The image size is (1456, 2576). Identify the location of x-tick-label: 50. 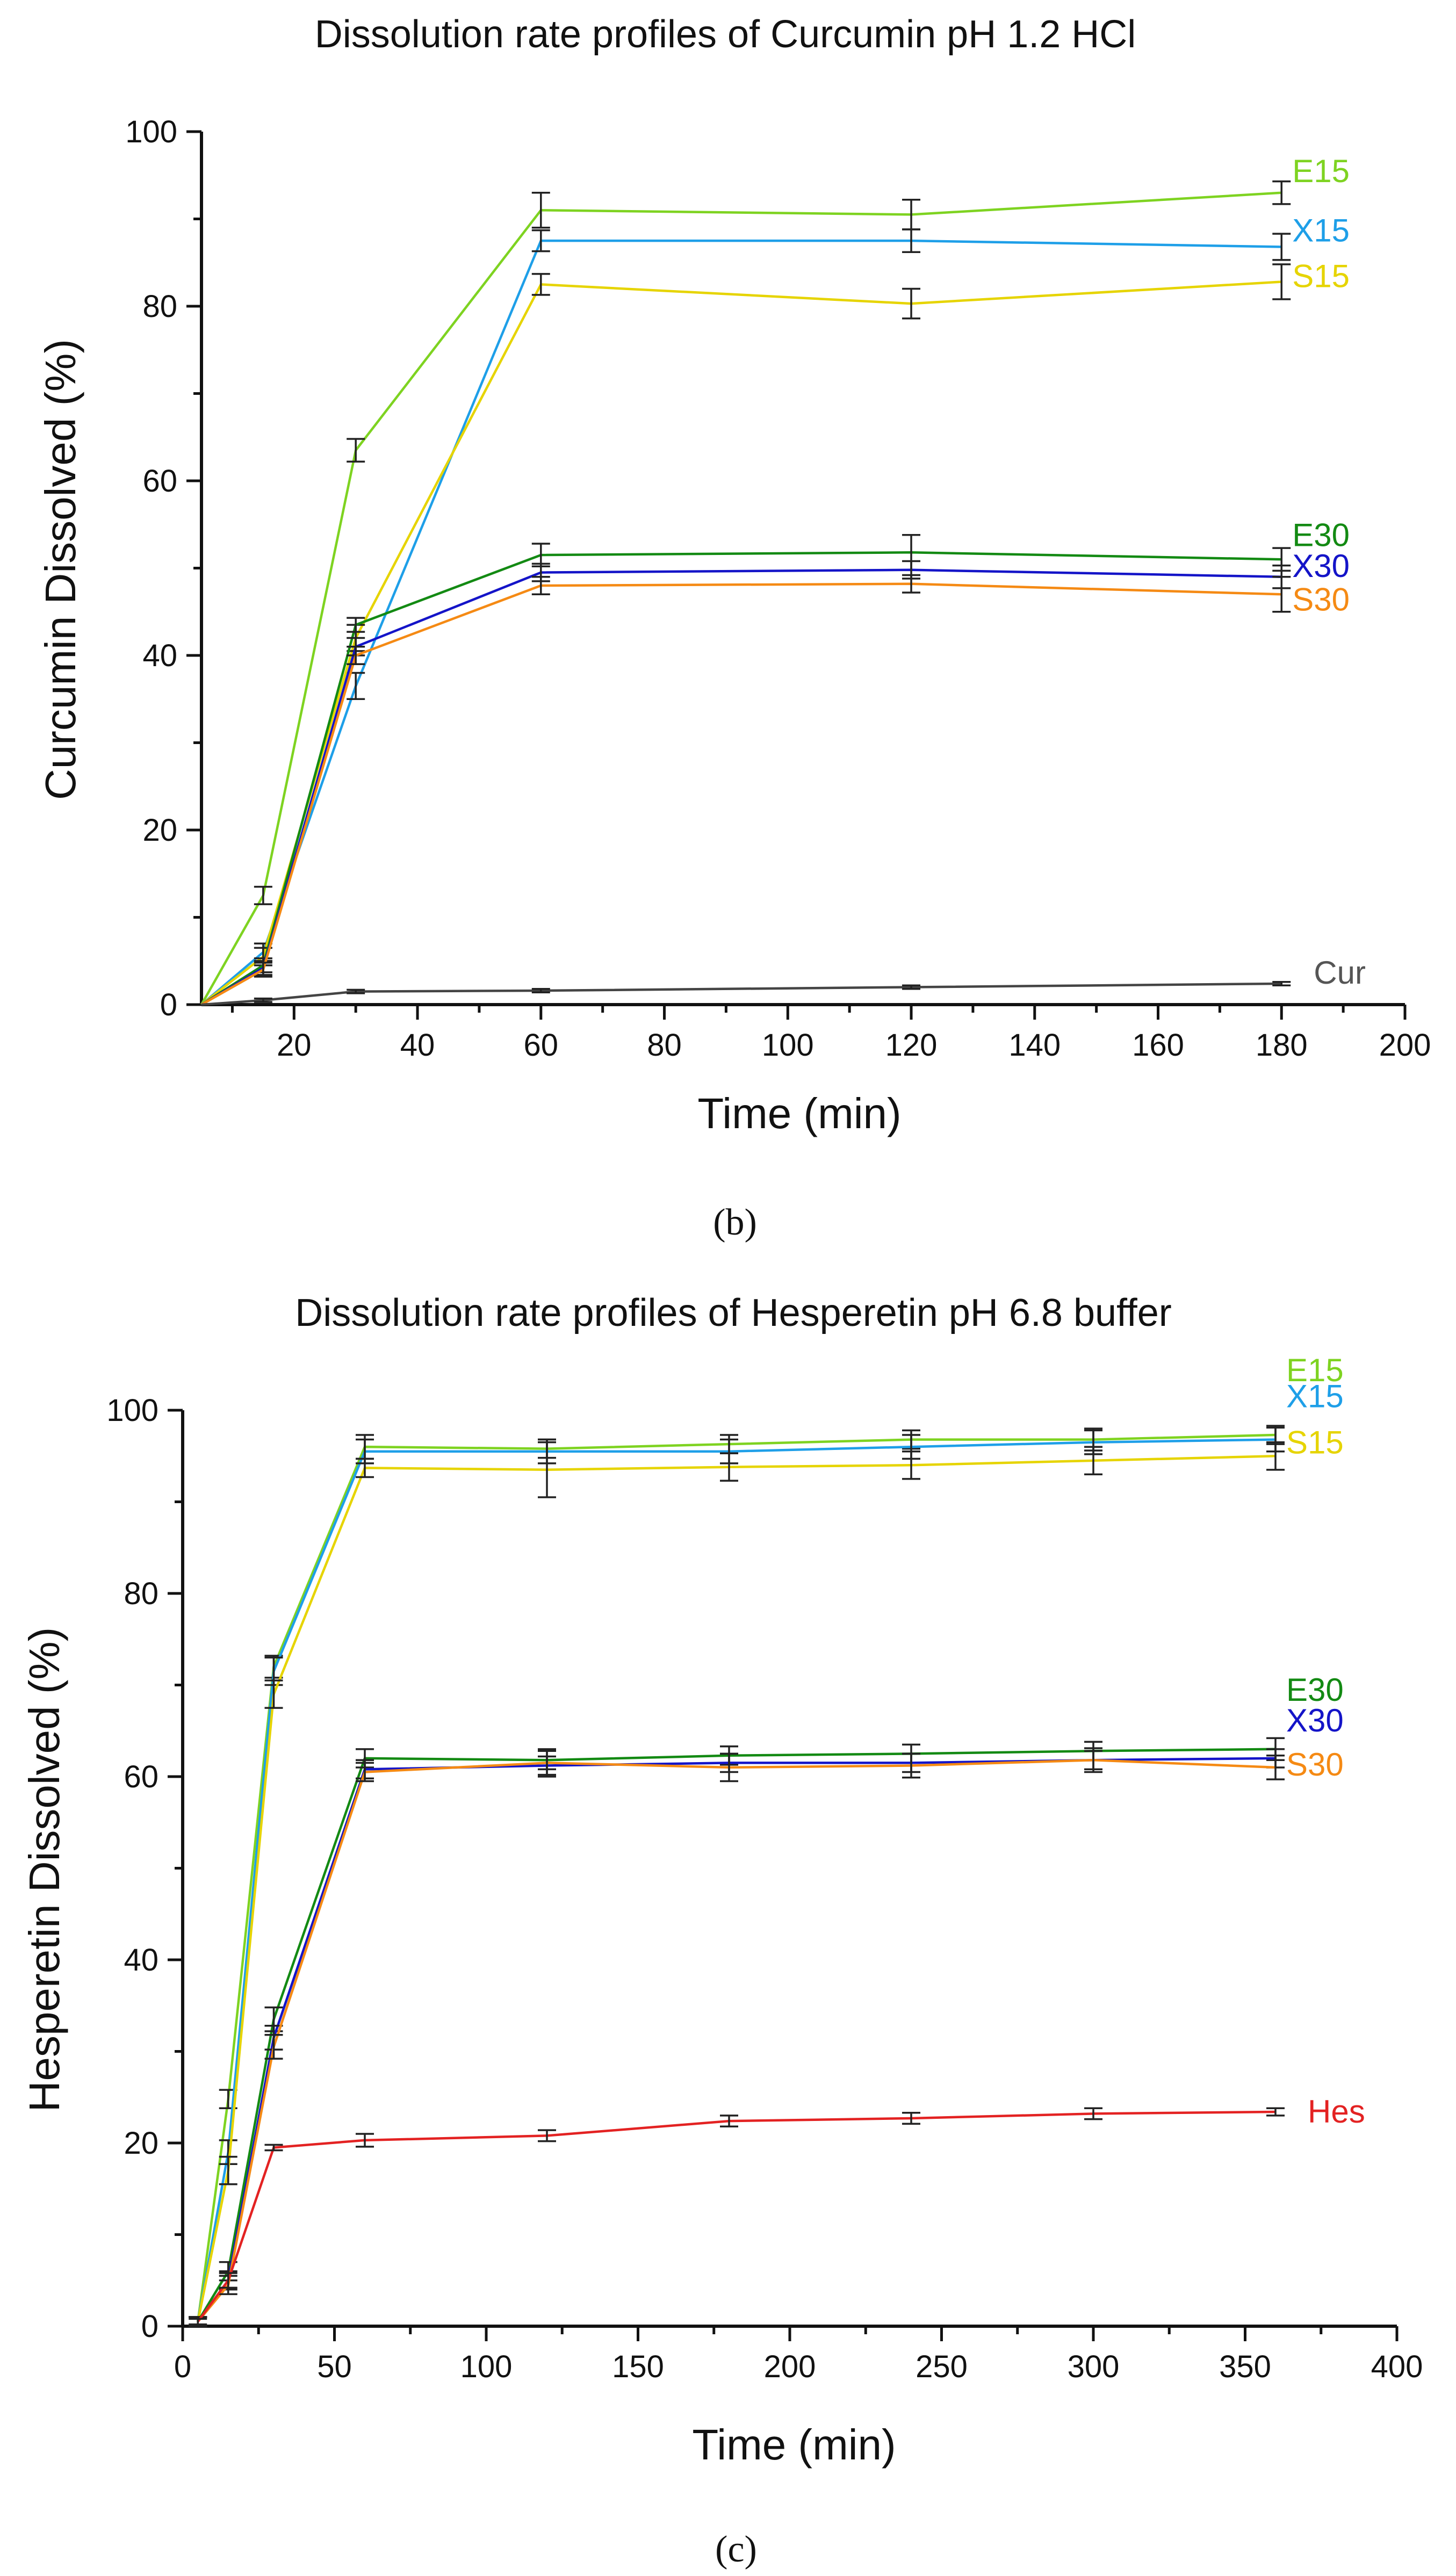
(335, 2367).